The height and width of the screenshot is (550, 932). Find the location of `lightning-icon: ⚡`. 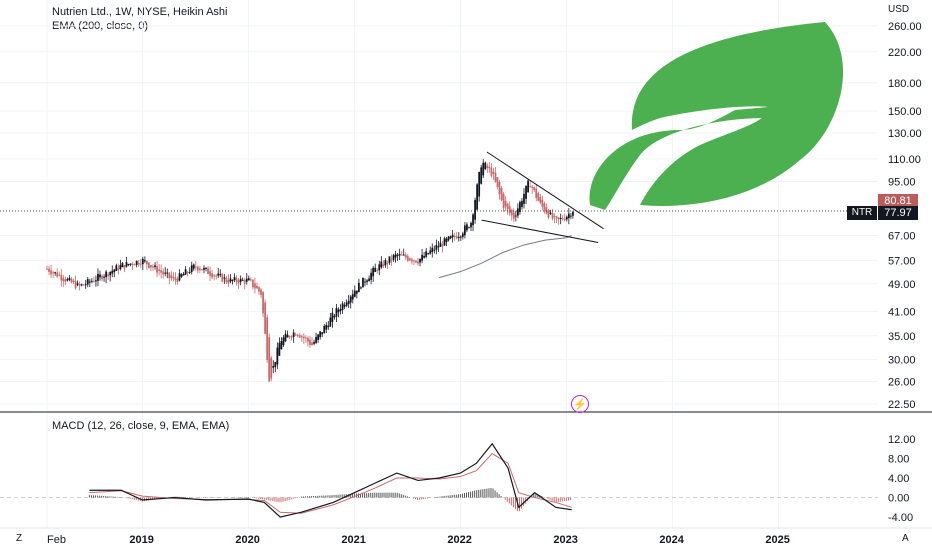

lightning-icon: ⚡ is located at coordinates (580, 404).